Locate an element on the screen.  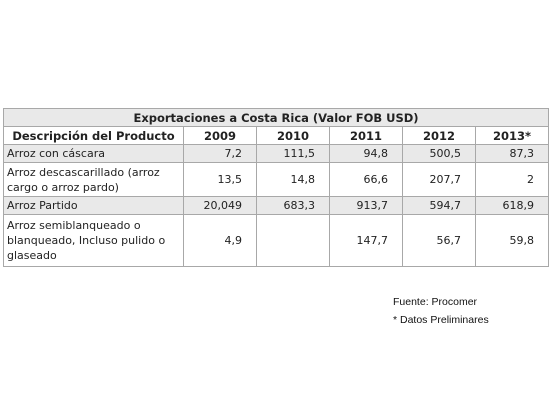
column-header-2012: 2012 is located at coordinates (439, 135).